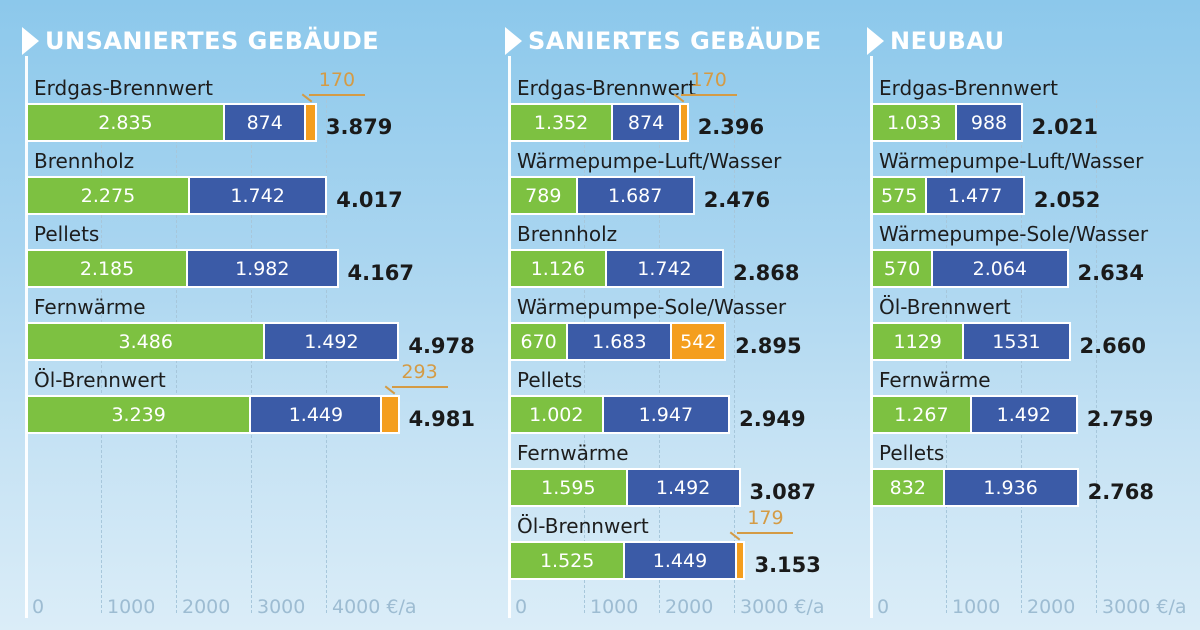 The image size is (1200, 630). Describe the element at coordinates (567, 560) in the screenshot. I see `segment-value: 1.525` at that location.